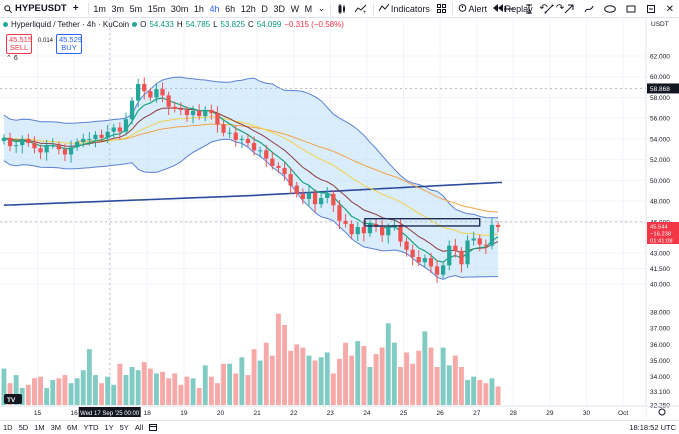 The height and width of the screenshot is (434, 679). What do you see at coordinates (248, 8) in the screenshot?
I see `interval-12h: 12h` at bounding box center [248, 8].